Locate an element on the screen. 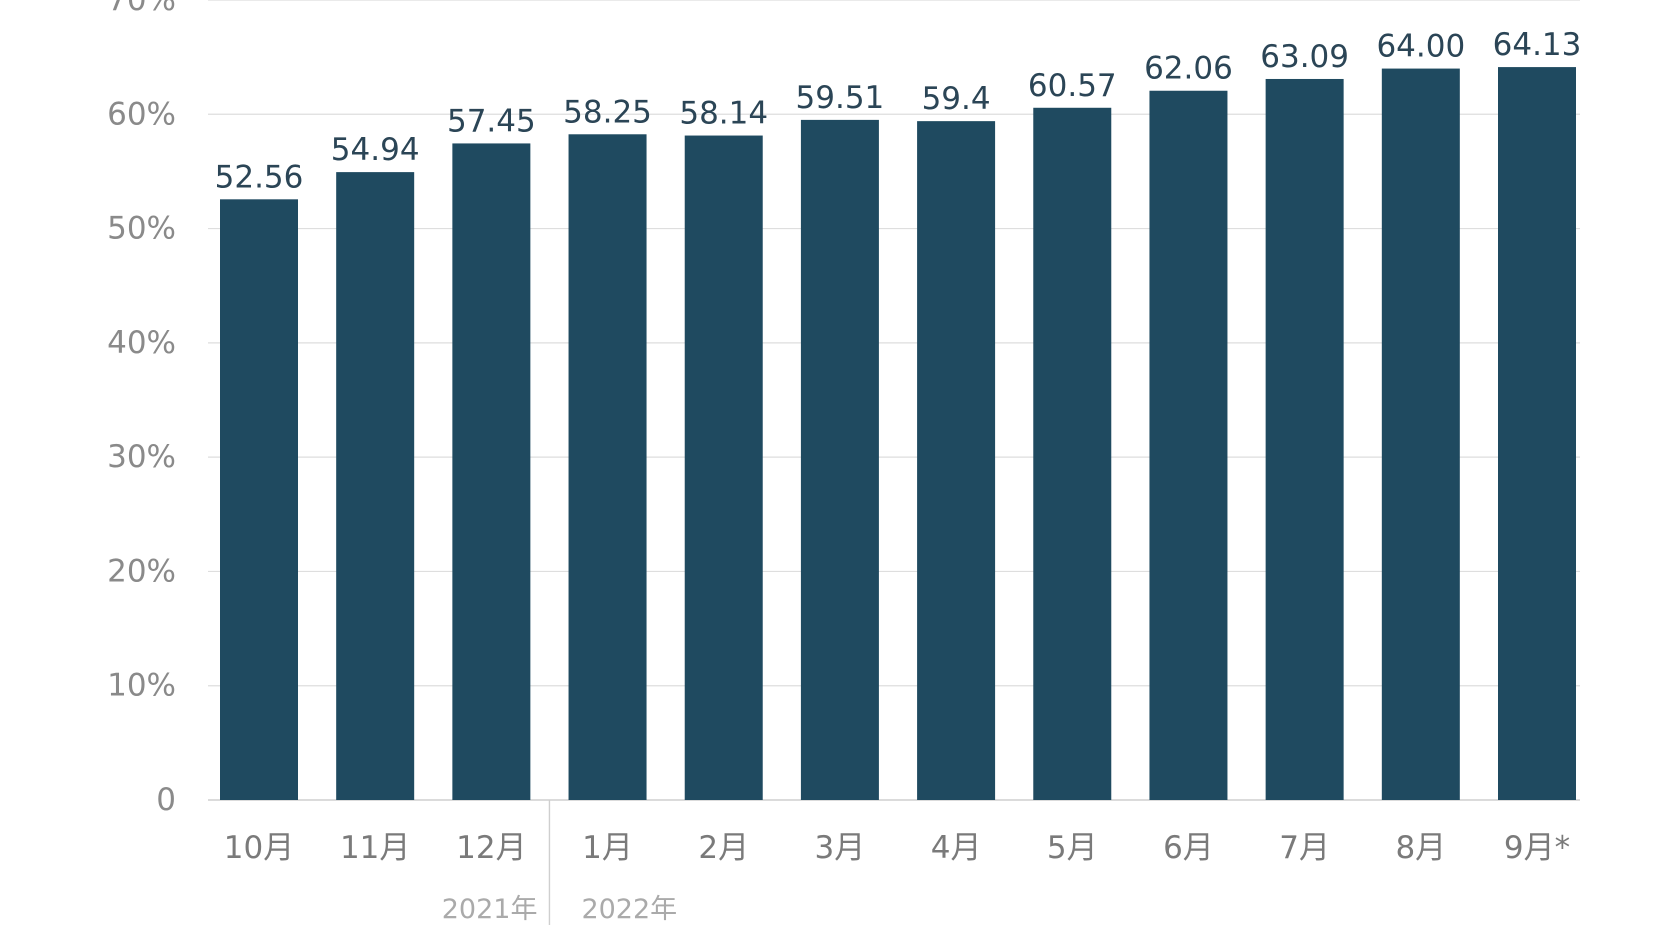 Image resolution: width=1678 pixels, height=950 pixels. x-tick-label: 3月 is located at coordinates (840, 848).